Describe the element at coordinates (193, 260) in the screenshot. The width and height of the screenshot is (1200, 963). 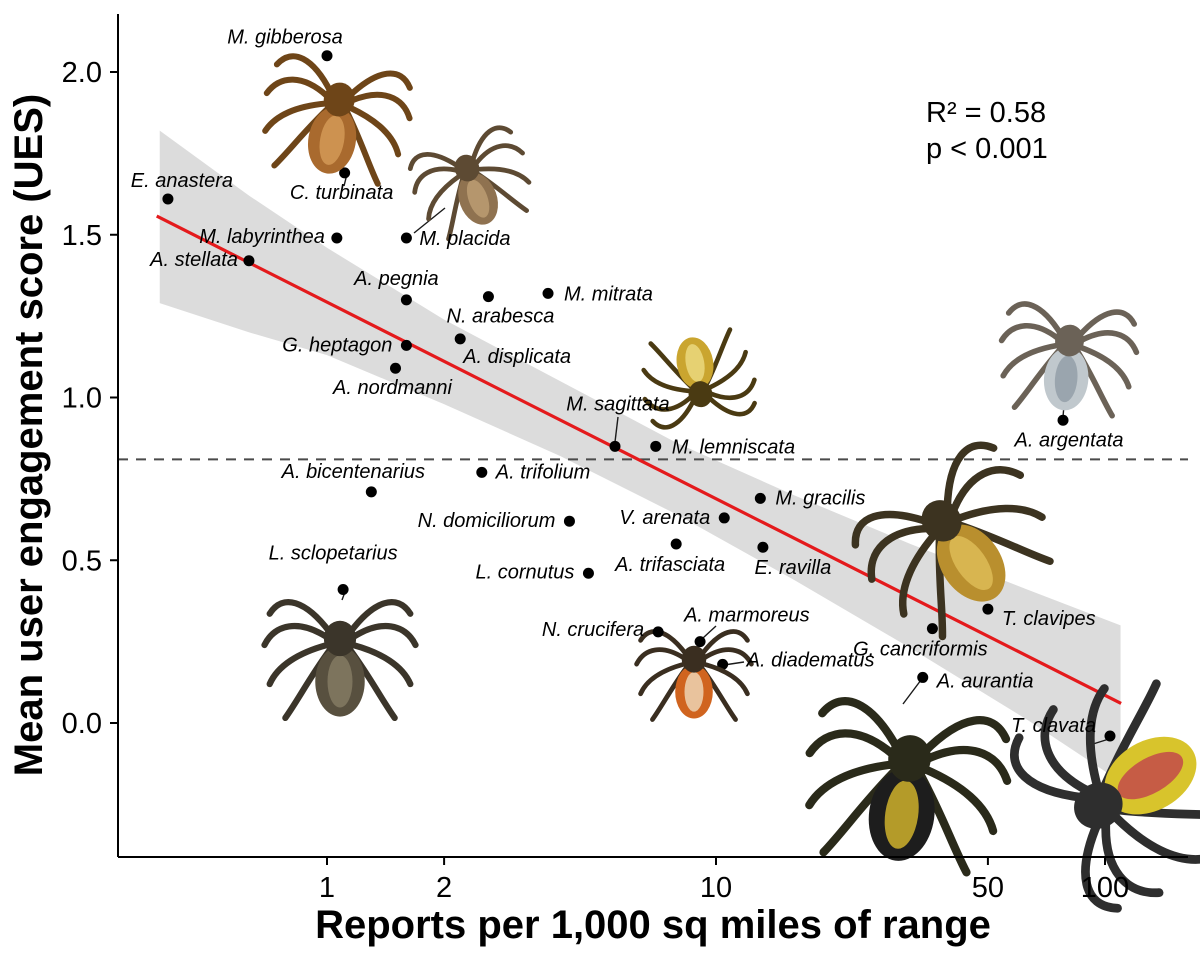
I see `species-label-a-stellata: A. stellata` at that location.